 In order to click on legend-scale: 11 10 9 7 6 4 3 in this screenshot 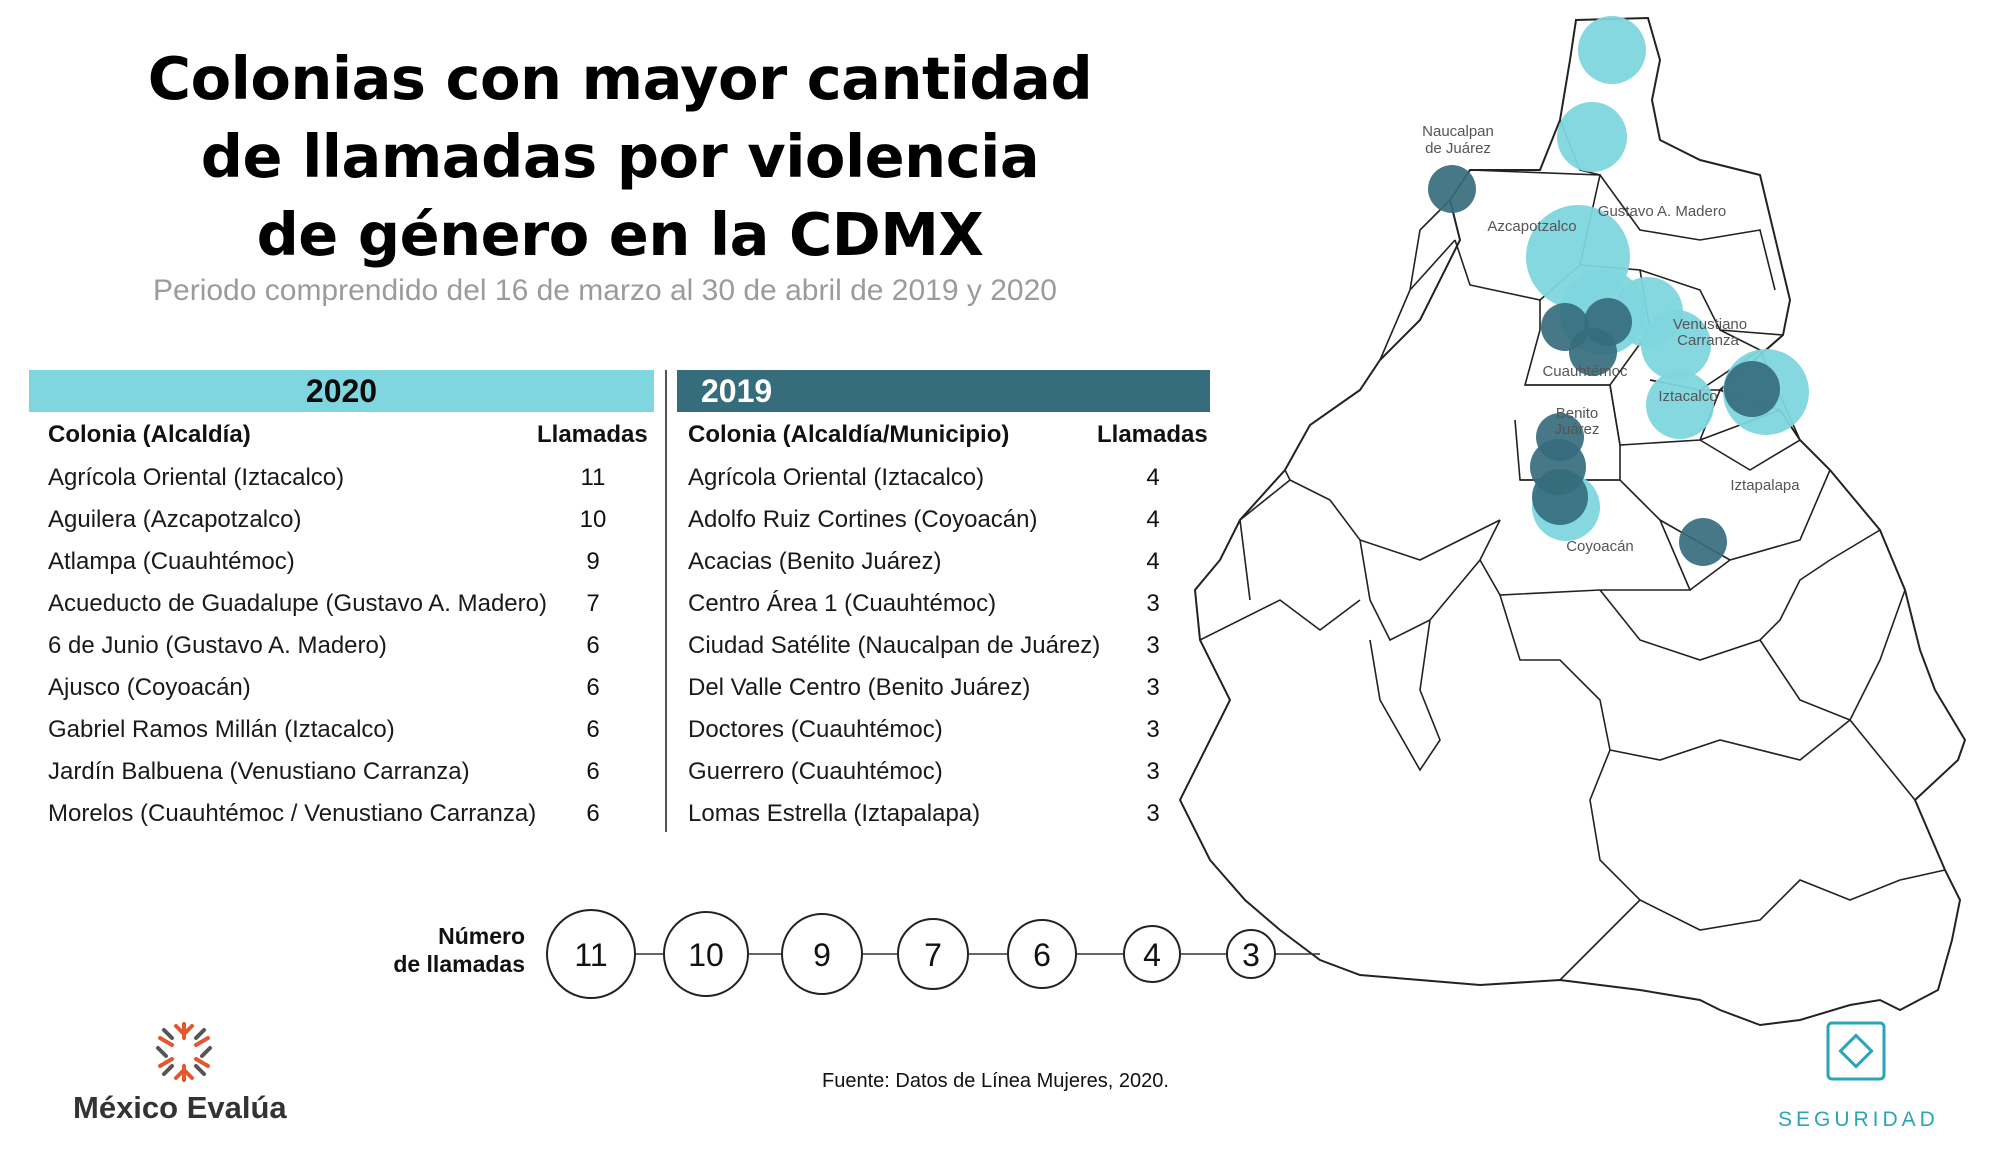, I will do `click(911, 954)`.